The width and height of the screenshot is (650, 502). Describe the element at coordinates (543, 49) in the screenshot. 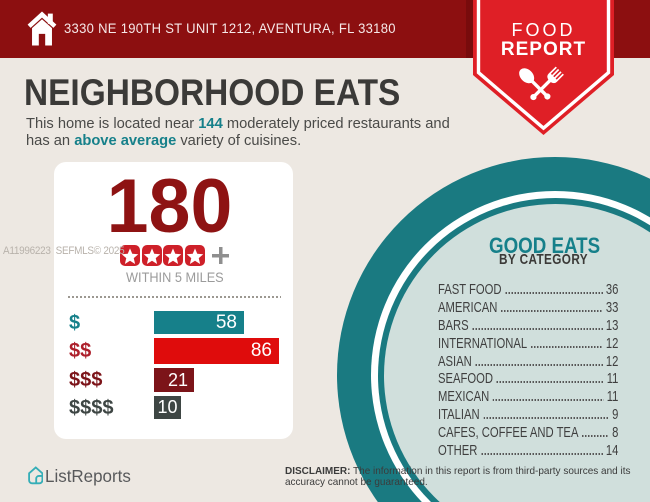

I see `svg-text: REPORT` at that location.